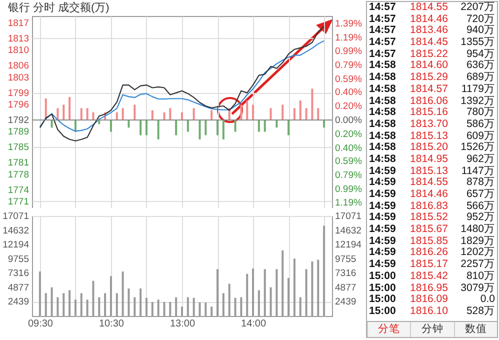 The height and width of the screenshot is (340, 499). What do you see at coordinates (432, 65) in the screenshot?
I see `text: 14:58 1814.60 636万` at bounding box center [432, 65].